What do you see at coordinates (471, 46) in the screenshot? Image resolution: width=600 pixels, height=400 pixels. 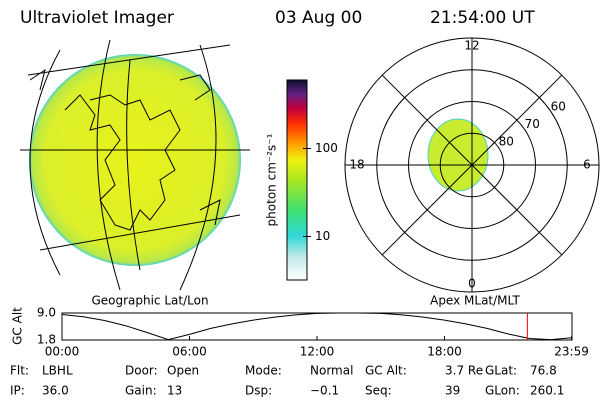 I see `mlt-label: 12` at bounding box center [471, 46].